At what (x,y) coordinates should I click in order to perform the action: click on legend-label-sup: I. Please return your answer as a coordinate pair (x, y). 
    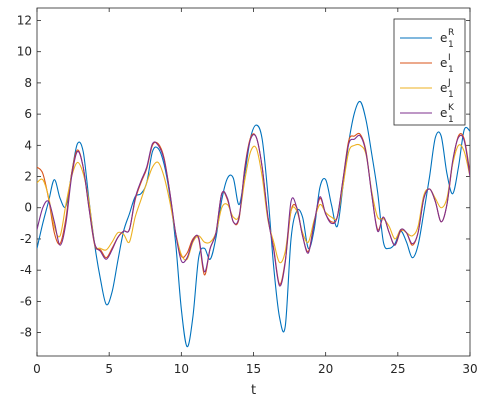
    Looking at the image, I should click on (449, 58).